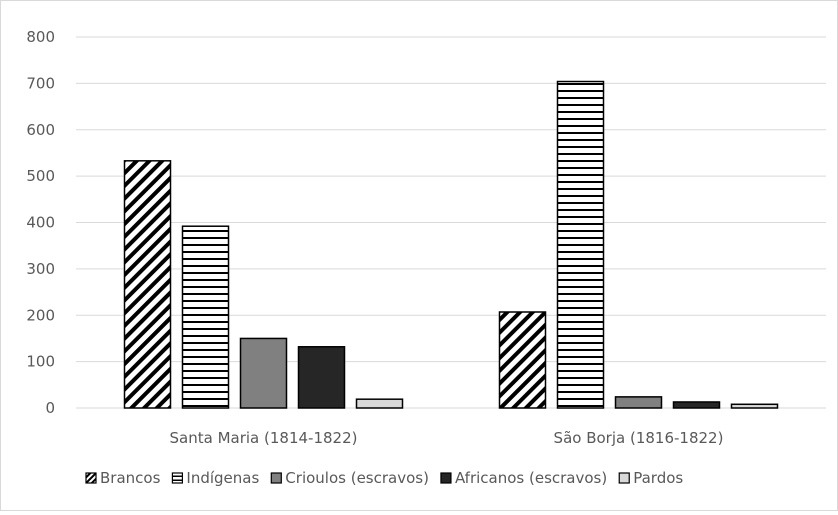  What do you see at coordinates (222, 478) in the screenshot?
I see `legend-label: Indígenas` at bounding box center [222, 478].